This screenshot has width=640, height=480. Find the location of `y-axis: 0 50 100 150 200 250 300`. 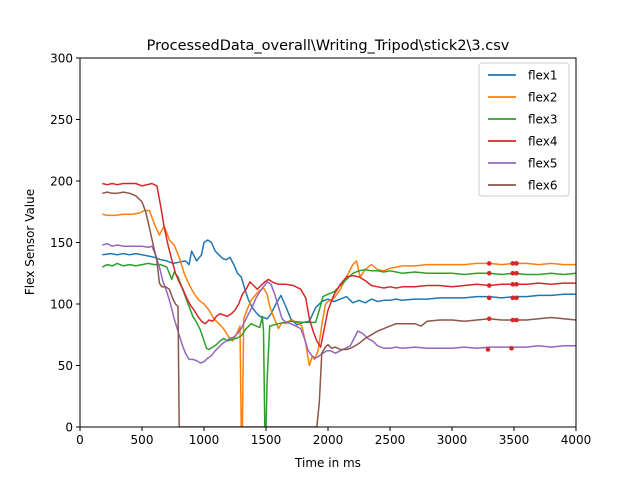

y-axis: 0 50 100 150 200 250 300 is located at coordinates (65, 243).